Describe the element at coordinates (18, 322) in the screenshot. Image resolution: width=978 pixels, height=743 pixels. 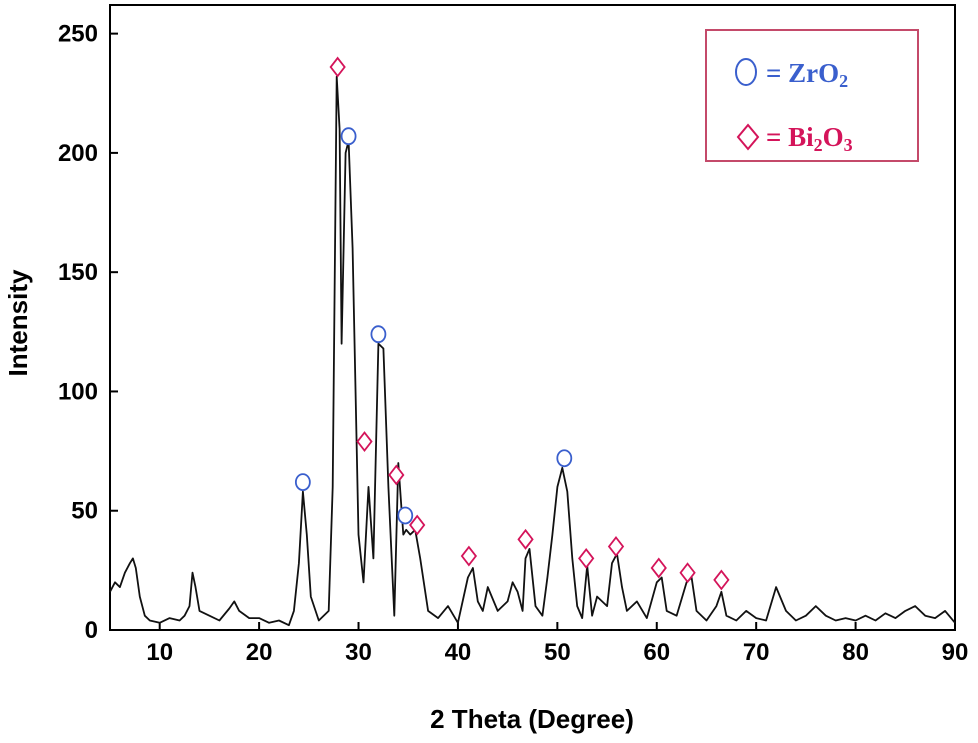
I see `y-axis-title: Intensity` at that location.